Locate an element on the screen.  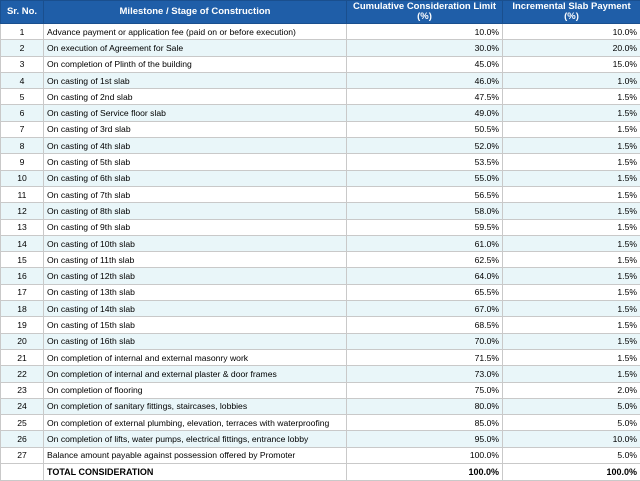
sr-no-cell: 14 is located at coordinates (22, 243).